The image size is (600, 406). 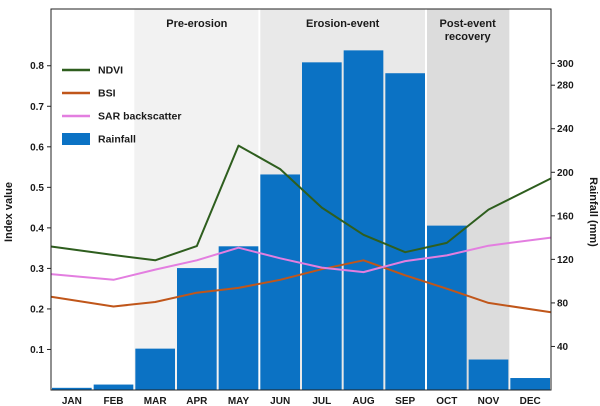 What do you see at coordinates (238, 318) in the screenshot?
I see `rainfall-bar-may` at bounding box center [238, 318].